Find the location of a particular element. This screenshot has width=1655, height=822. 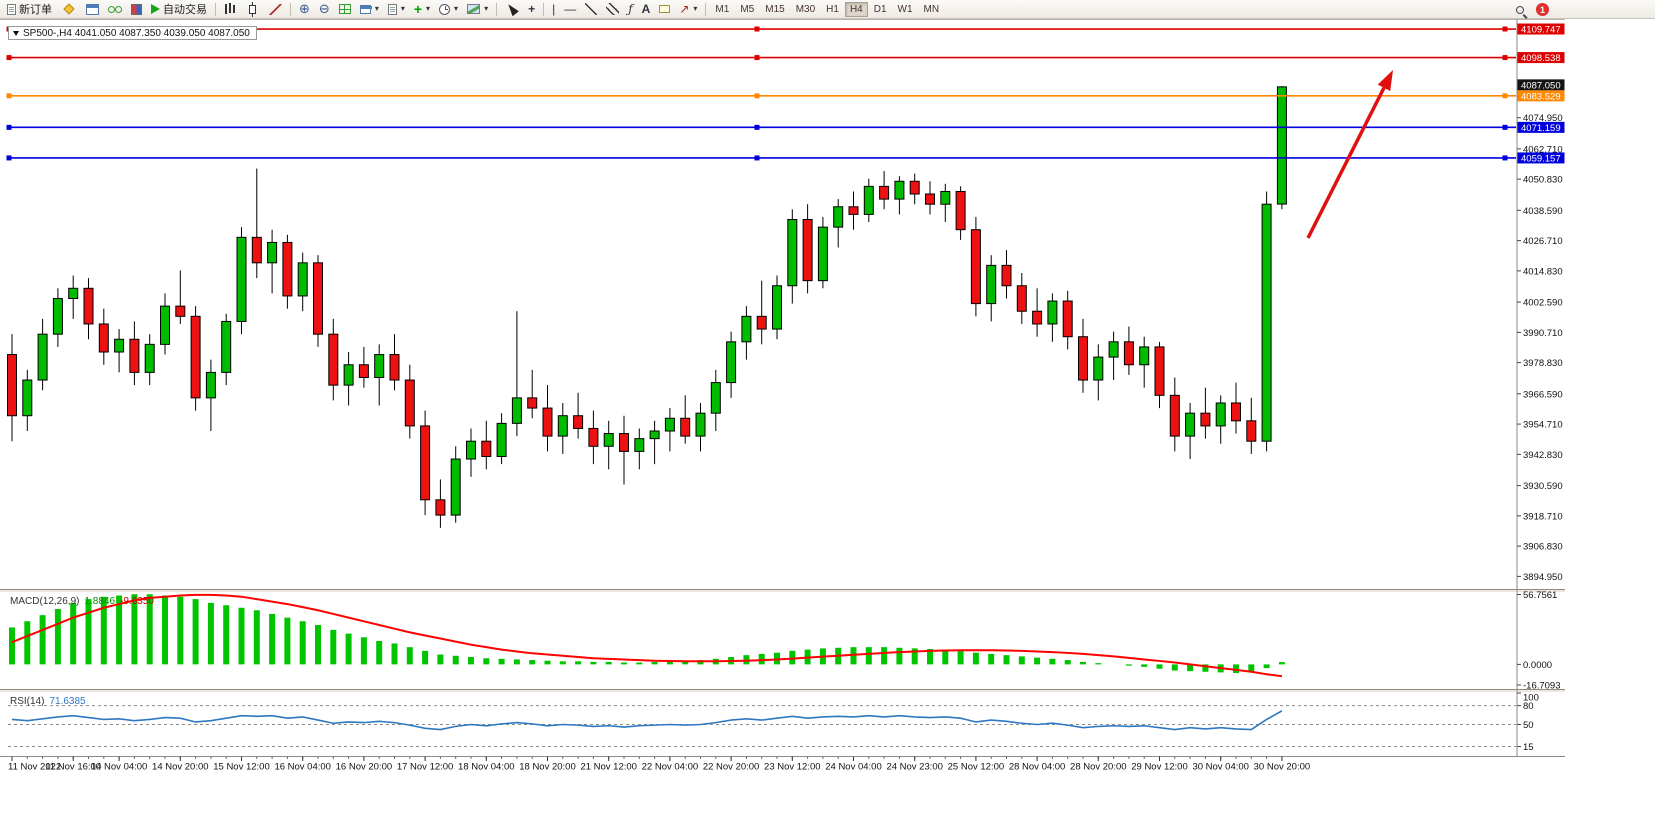

svg-text: 80 is located at coordinates (1528, 706).